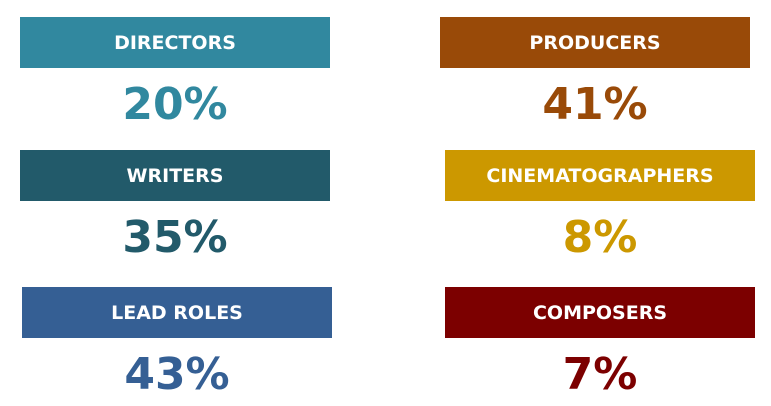  What do you see at coordinates (600, 312) in the screenshot?
I see `category-label: COMPOSERS` at bounding box center [600, 312].